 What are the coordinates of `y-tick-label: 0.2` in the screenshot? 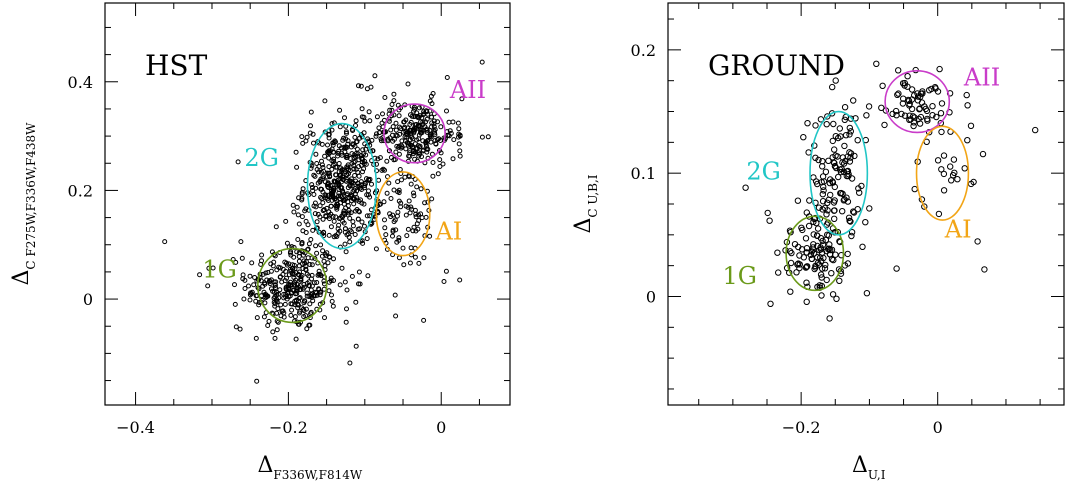 It's located at (643, 50).